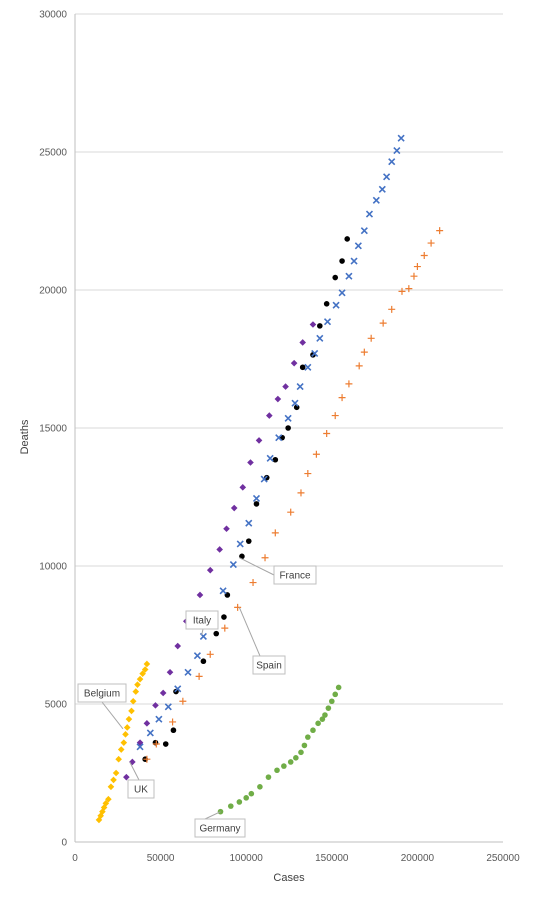 The width and height of the screenshot is (536, 900). Describe the element at coordinates (53, 429) in the screenshot. I see `y-tick-labels: 0 5000 10000 15000 20000 25000 30000` at that location.